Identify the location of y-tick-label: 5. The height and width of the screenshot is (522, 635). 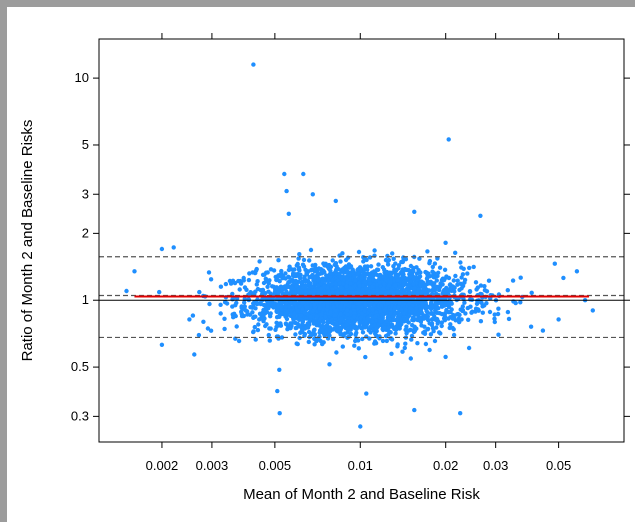
(85, 144).